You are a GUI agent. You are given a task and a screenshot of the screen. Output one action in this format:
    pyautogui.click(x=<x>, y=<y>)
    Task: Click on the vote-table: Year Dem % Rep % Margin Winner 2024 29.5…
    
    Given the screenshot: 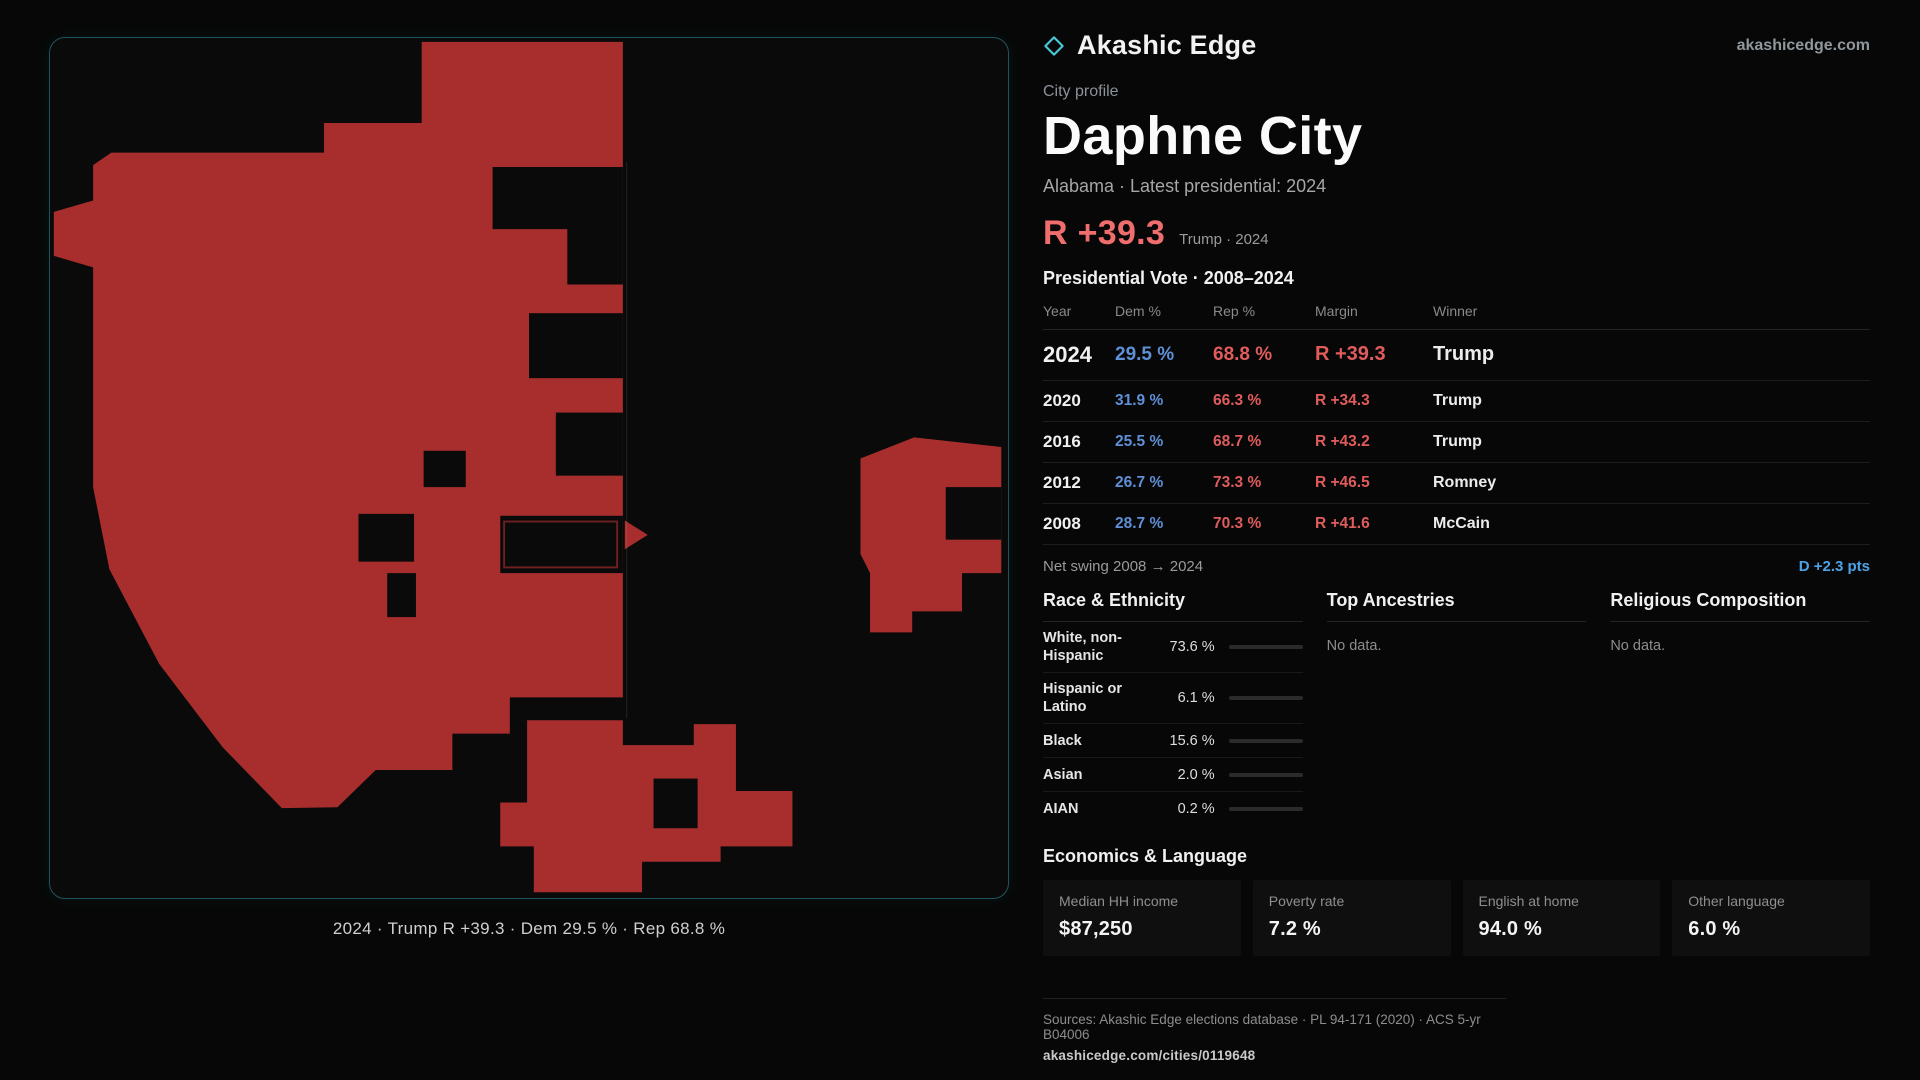 What is the action you would take?
    pyautogui.click(x=1456, y=421)
    